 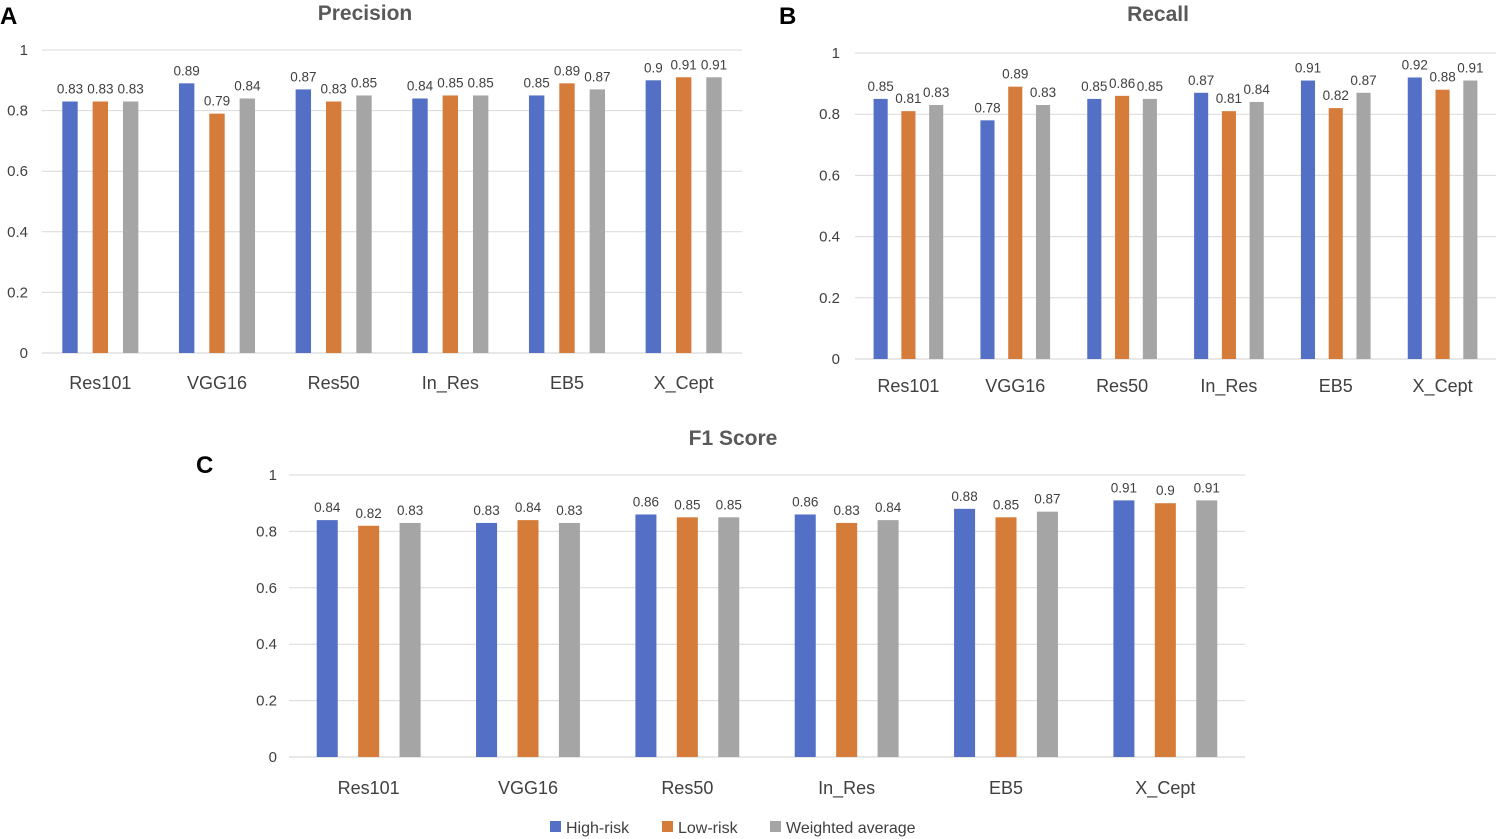 What do you see at coordinates (653, 67) in the screenshot?
I see `data-label: 0.9` at bounding box center [653, 67].